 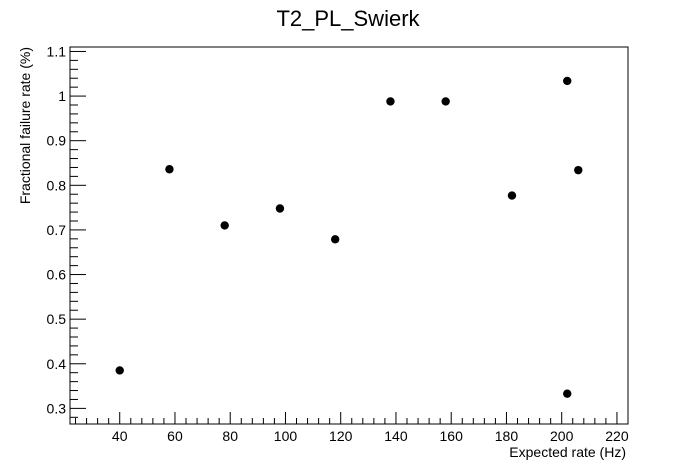 What do you see at coordinates (452, 436) in the screenshot?
I see `x-tick-label: 160` at bounding box center [452, 436].